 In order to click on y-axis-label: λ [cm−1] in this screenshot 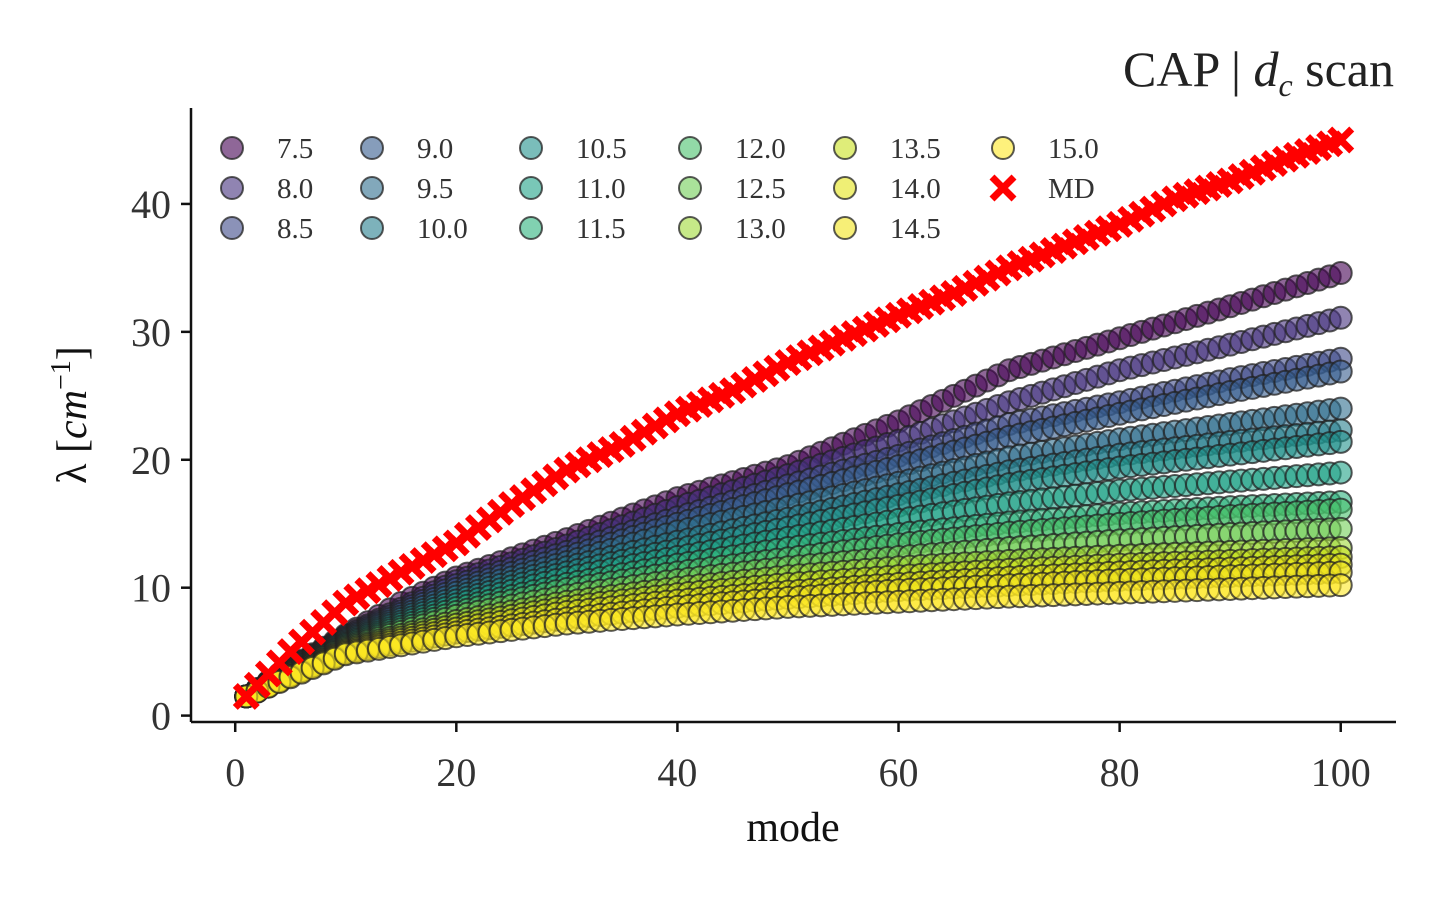, I will do `click(71, 415)`.